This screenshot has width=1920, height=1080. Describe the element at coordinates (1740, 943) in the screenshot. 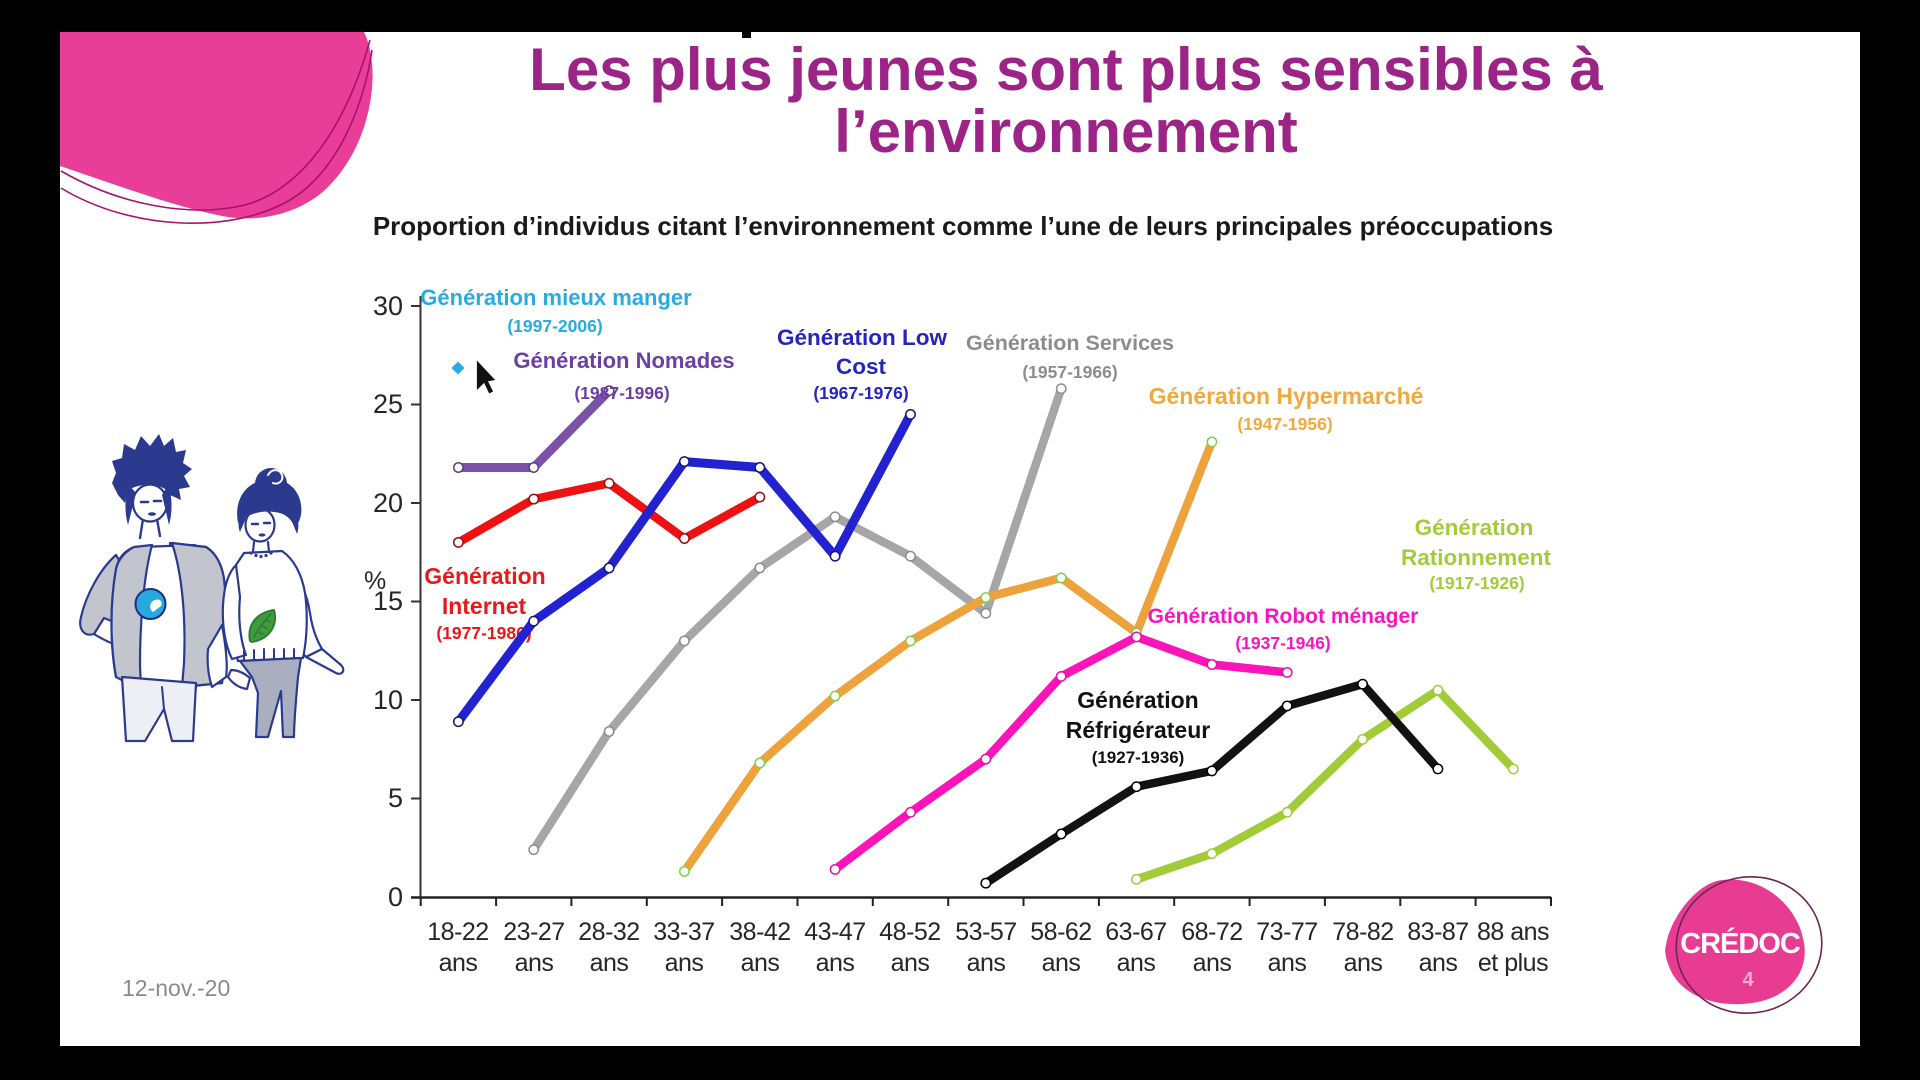

I see `svg-text: CRÉDOC` at that location.